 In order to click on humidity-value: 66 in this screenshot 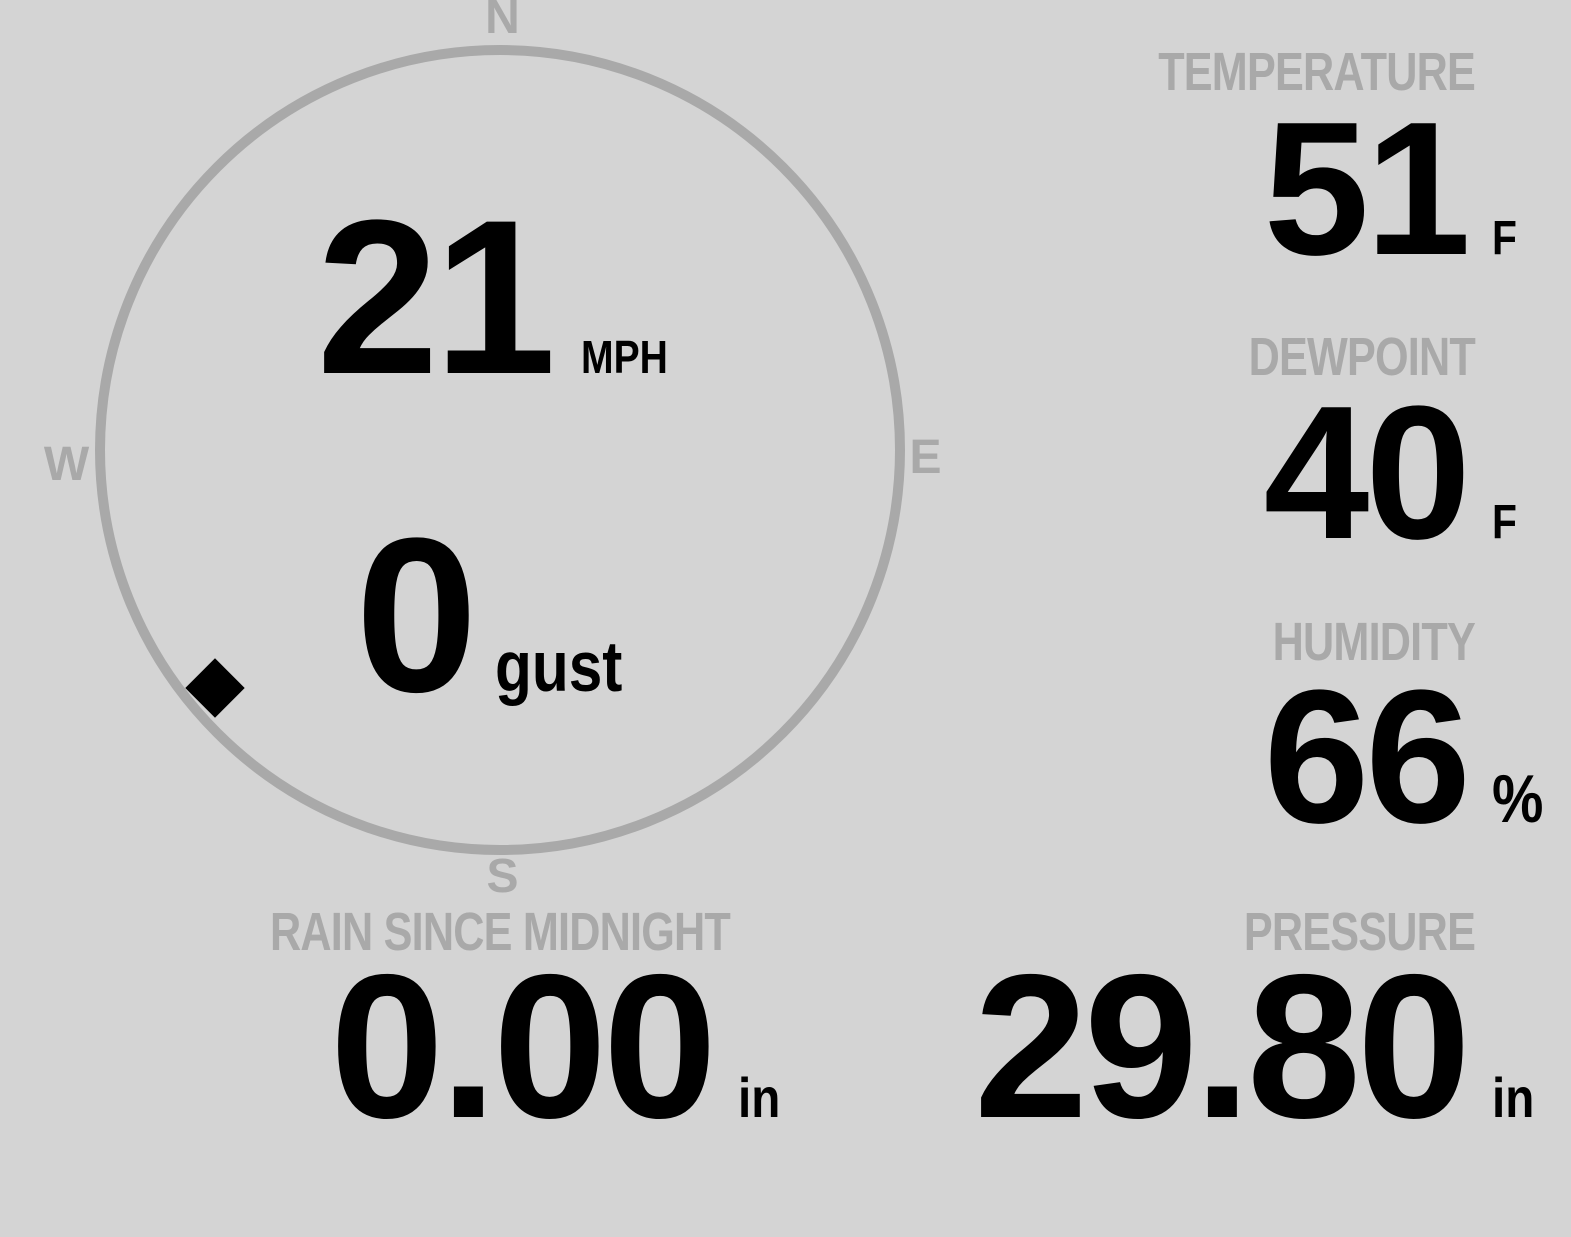, I will do `click(1367, 757)`.